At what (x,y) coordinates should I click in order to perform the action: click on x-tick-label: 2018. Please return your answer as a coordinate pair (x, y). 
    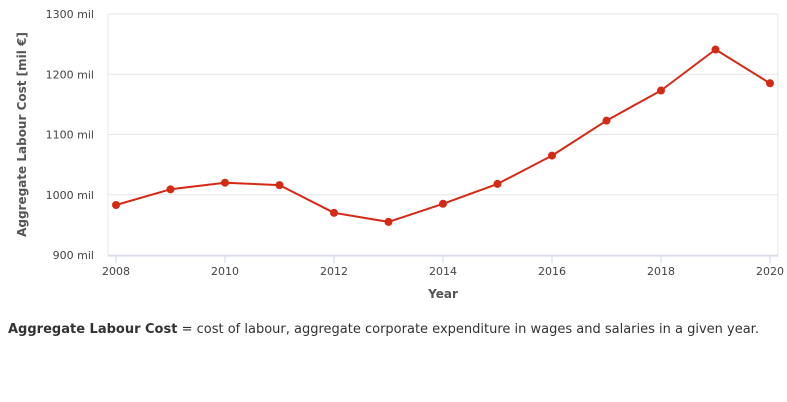
    Looking at the image, I should click on (661, 271).